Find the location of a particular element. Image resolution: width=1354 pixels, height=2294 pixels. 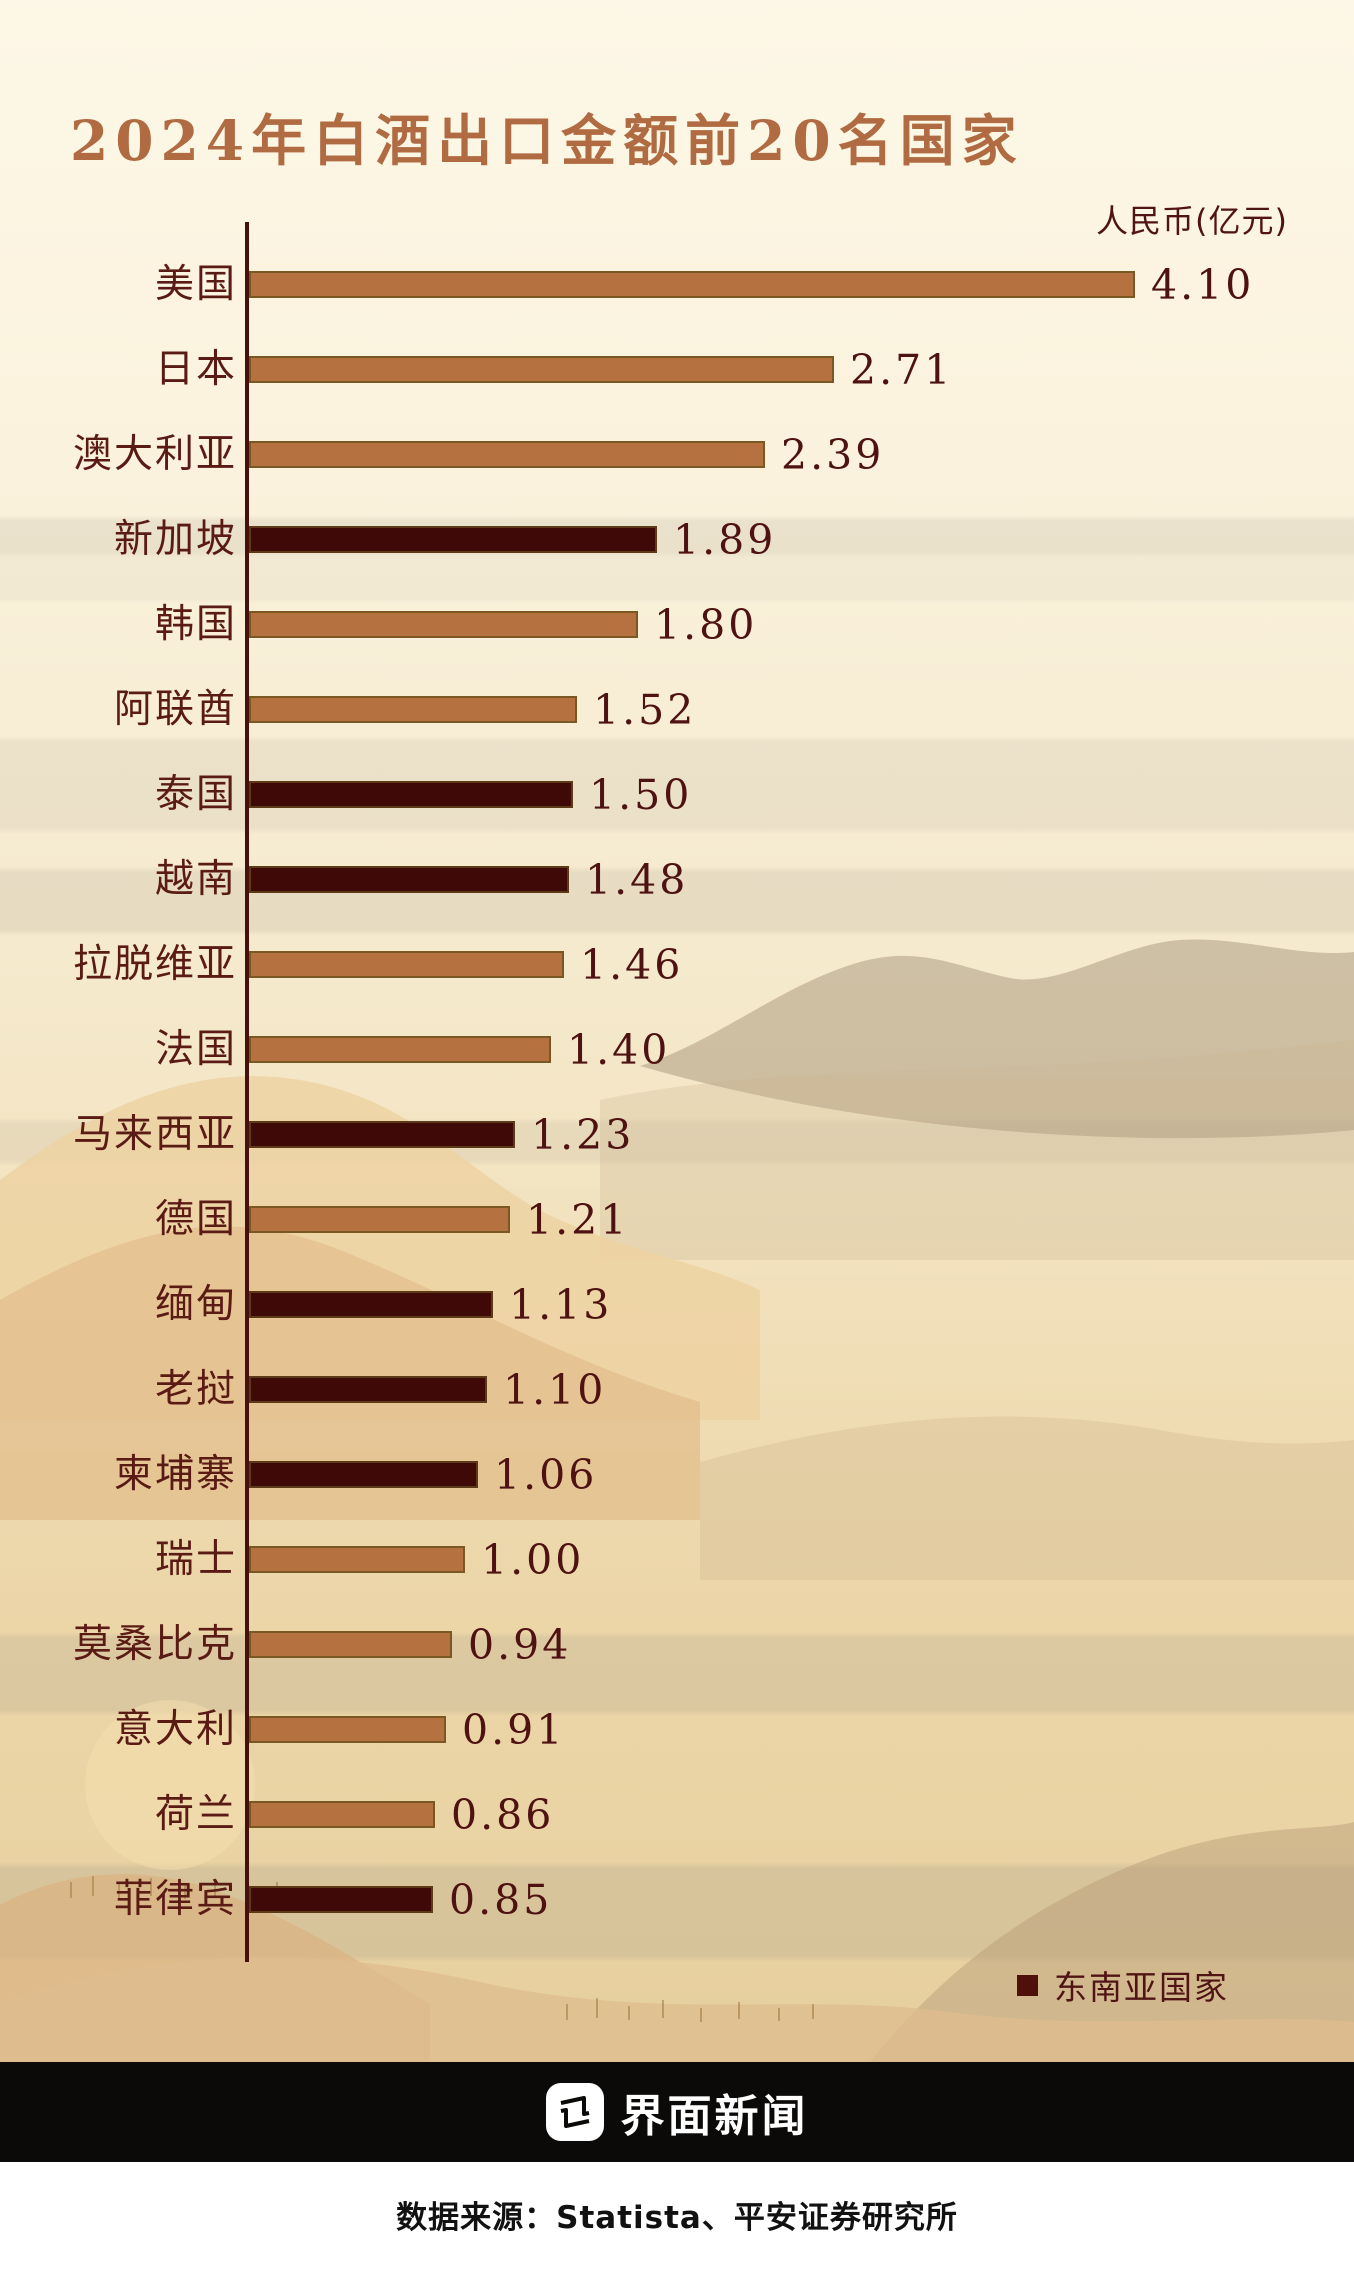

chart-row: 韩国 1.80 is located at coordinates (677, 625).